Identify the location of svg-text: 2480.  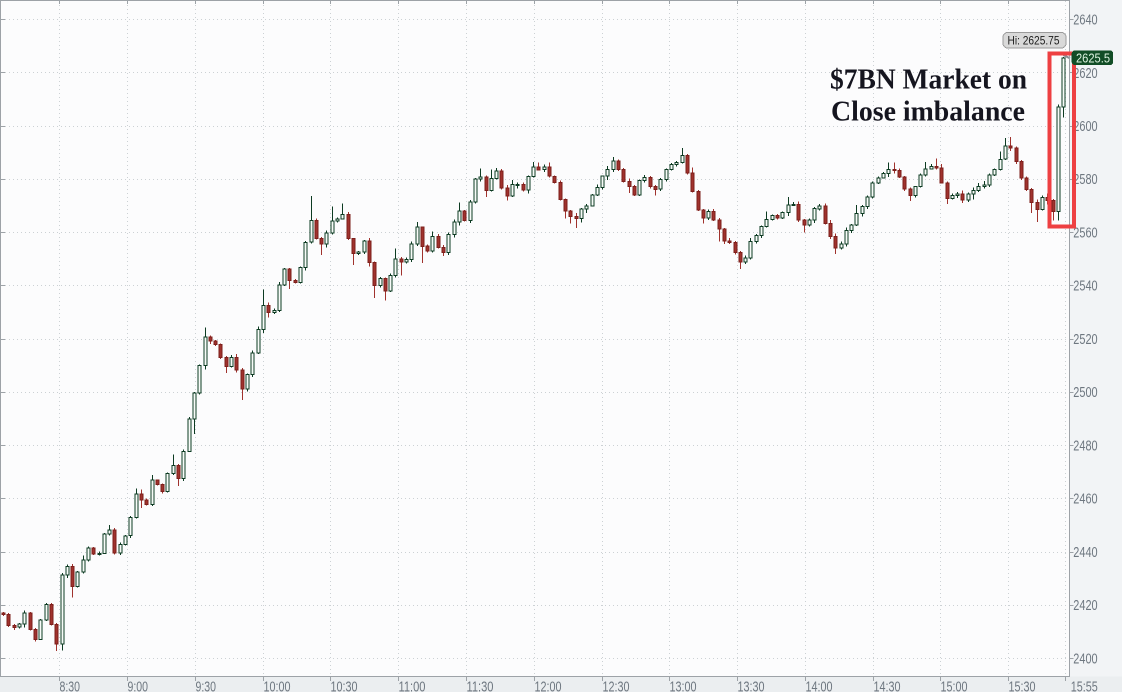
(1085, 446).